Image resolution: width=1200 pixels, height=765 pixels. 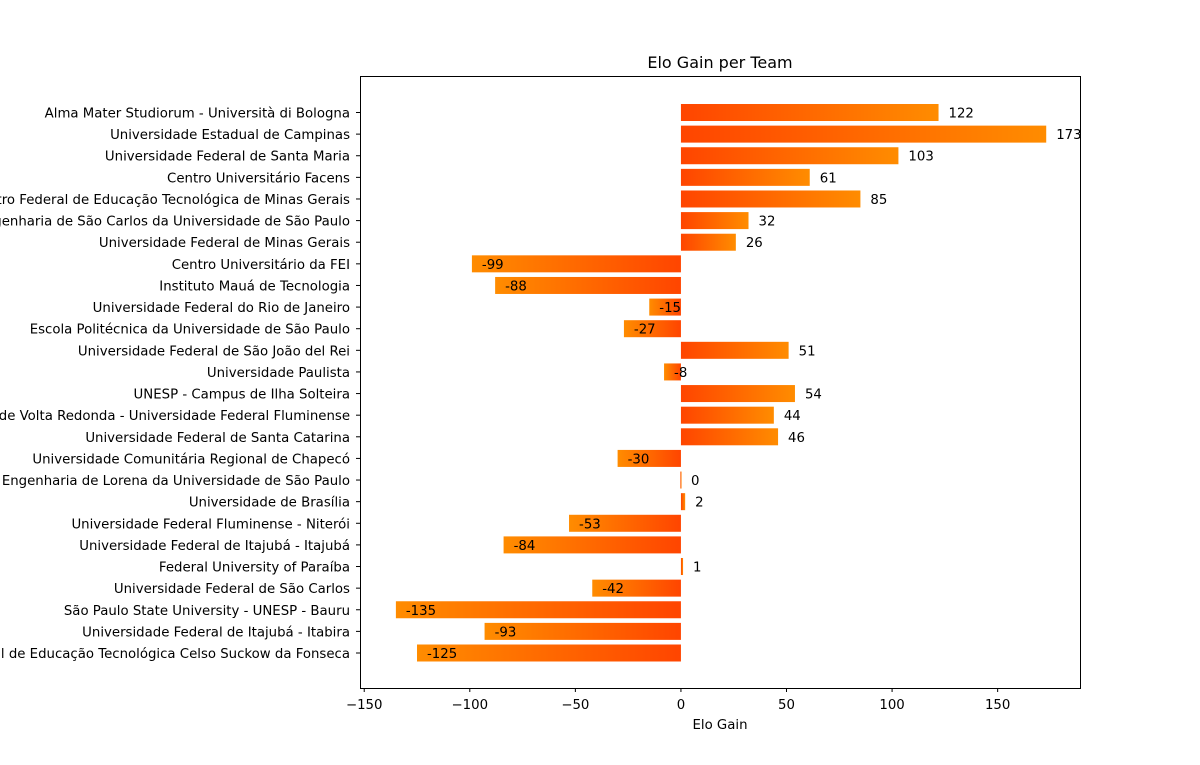 What do you see at coordinates (670, 308) in the screenshot?
I see `bar-value-label: -15` at bounding box center [670, 308].